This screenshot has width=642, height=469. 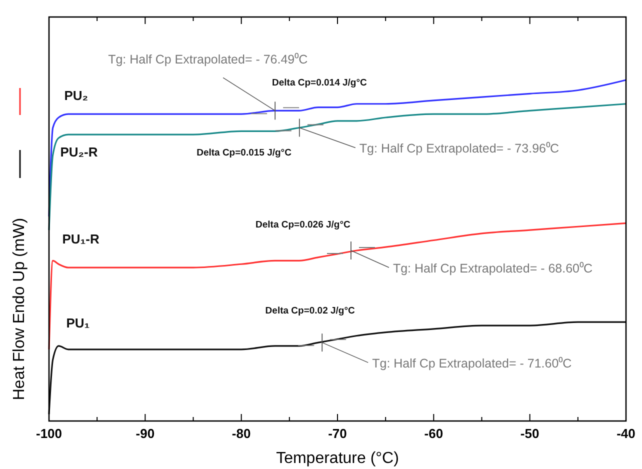 I want to click on x-tick-label: -90, so click(x=145, y=433).